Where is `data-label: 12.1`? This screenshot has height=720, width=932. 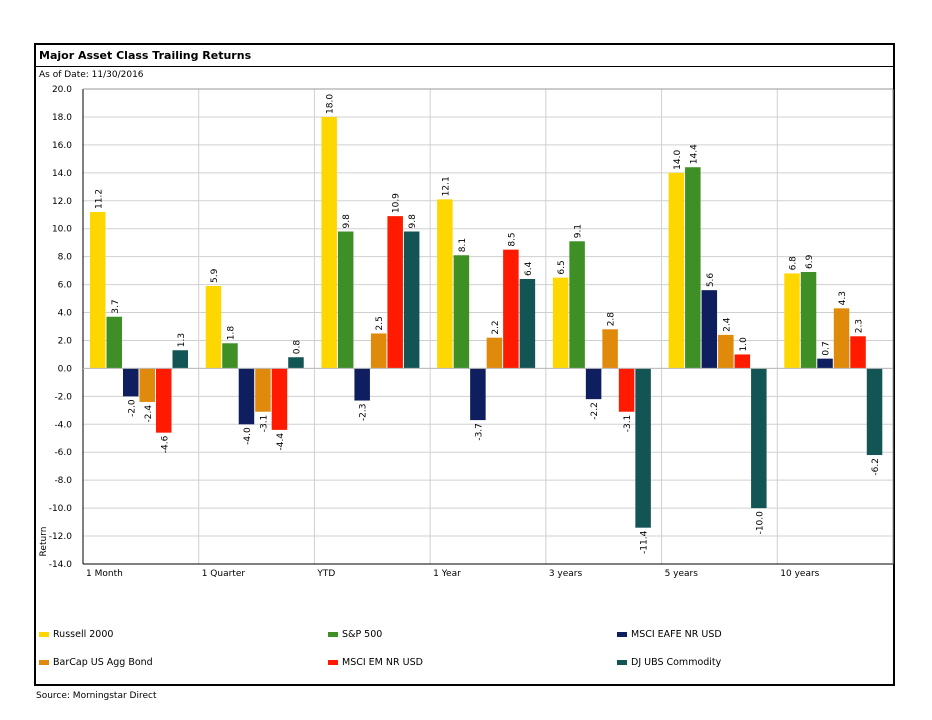
data-label: 12.1 is located at coordinates (446, 186).